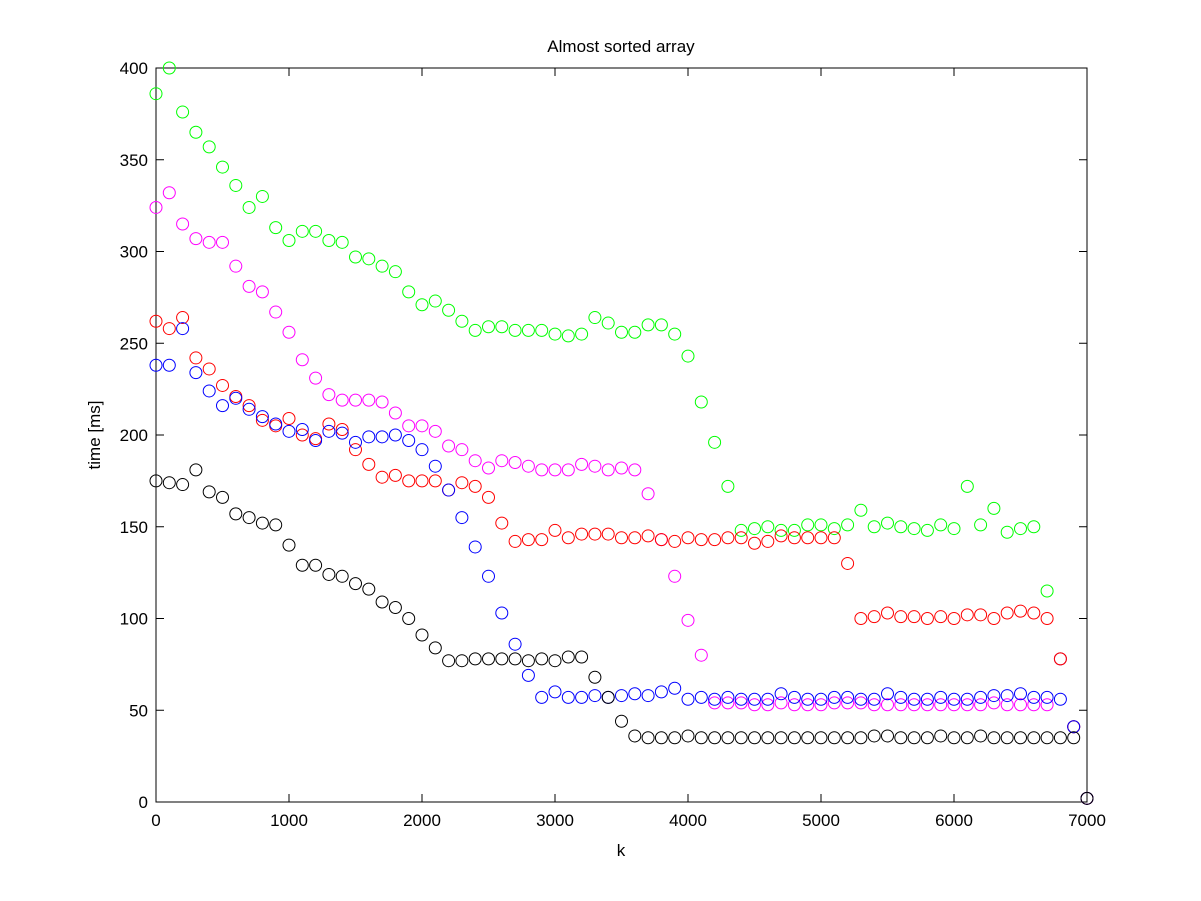  Describe the element at coordinates (134, 252) in the screenshot. I see `y-tick-label: 300` at that location.